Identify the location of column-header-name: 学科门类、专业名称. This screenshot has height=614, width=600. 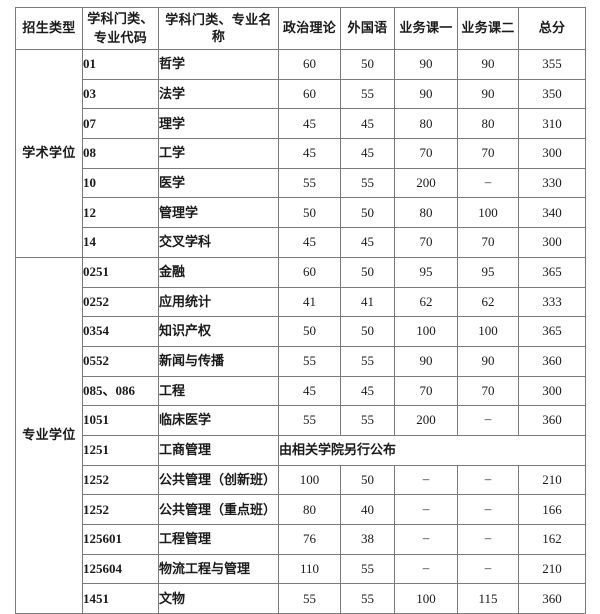
(218, 28).